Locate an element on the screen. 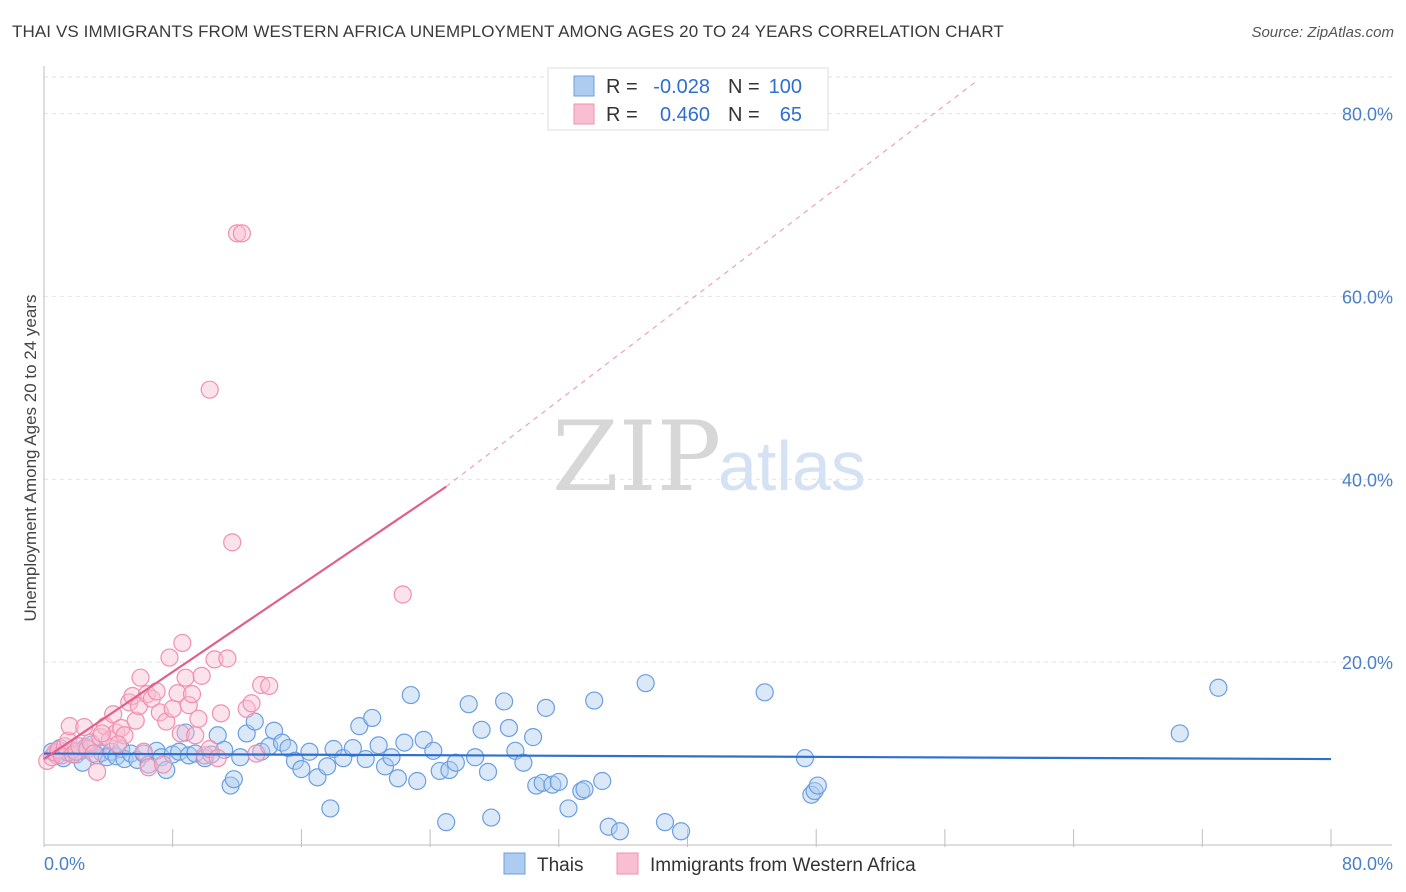  legend-n-value: 65 is located at coordinates (791, 115).